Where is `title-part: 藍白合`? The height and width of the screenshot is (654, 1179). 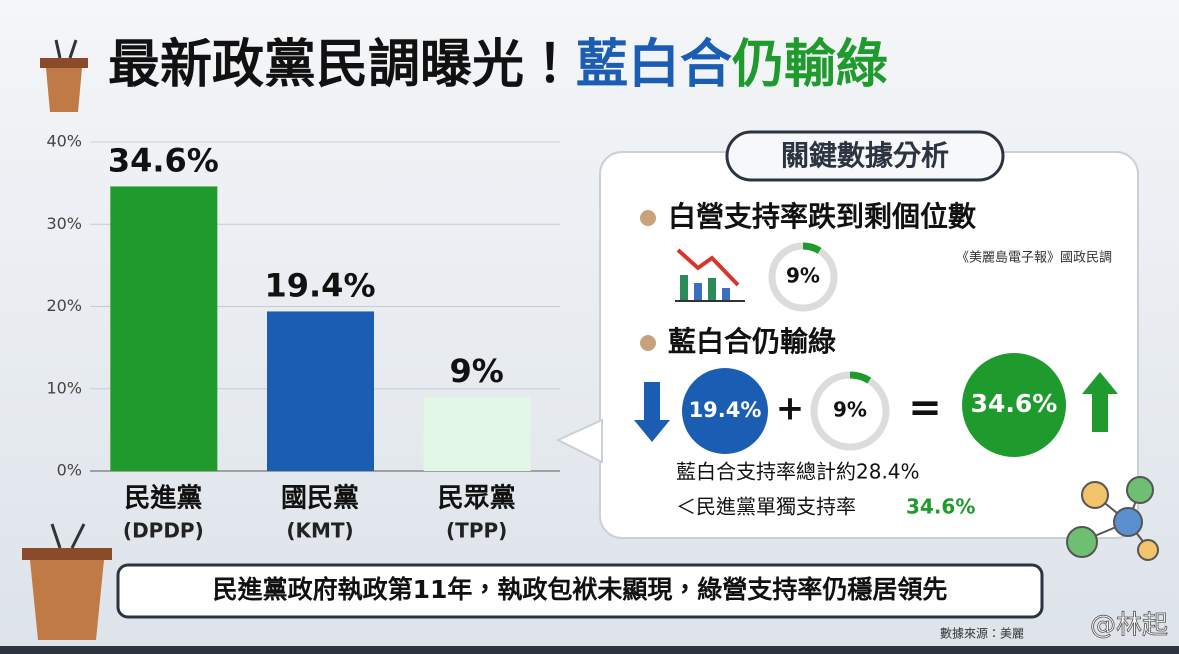
title-part: 藍白合 is located at coordinates (654, 65).